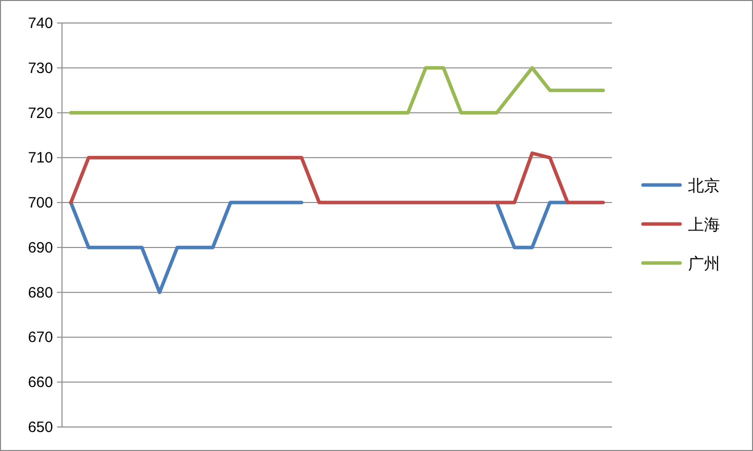 The height and width of the screenshot is (451, 753). What do you see at coordinates (40, 203) in the screenshot?
I see `y-tick-label: 700` at bounding box center [40, 203].